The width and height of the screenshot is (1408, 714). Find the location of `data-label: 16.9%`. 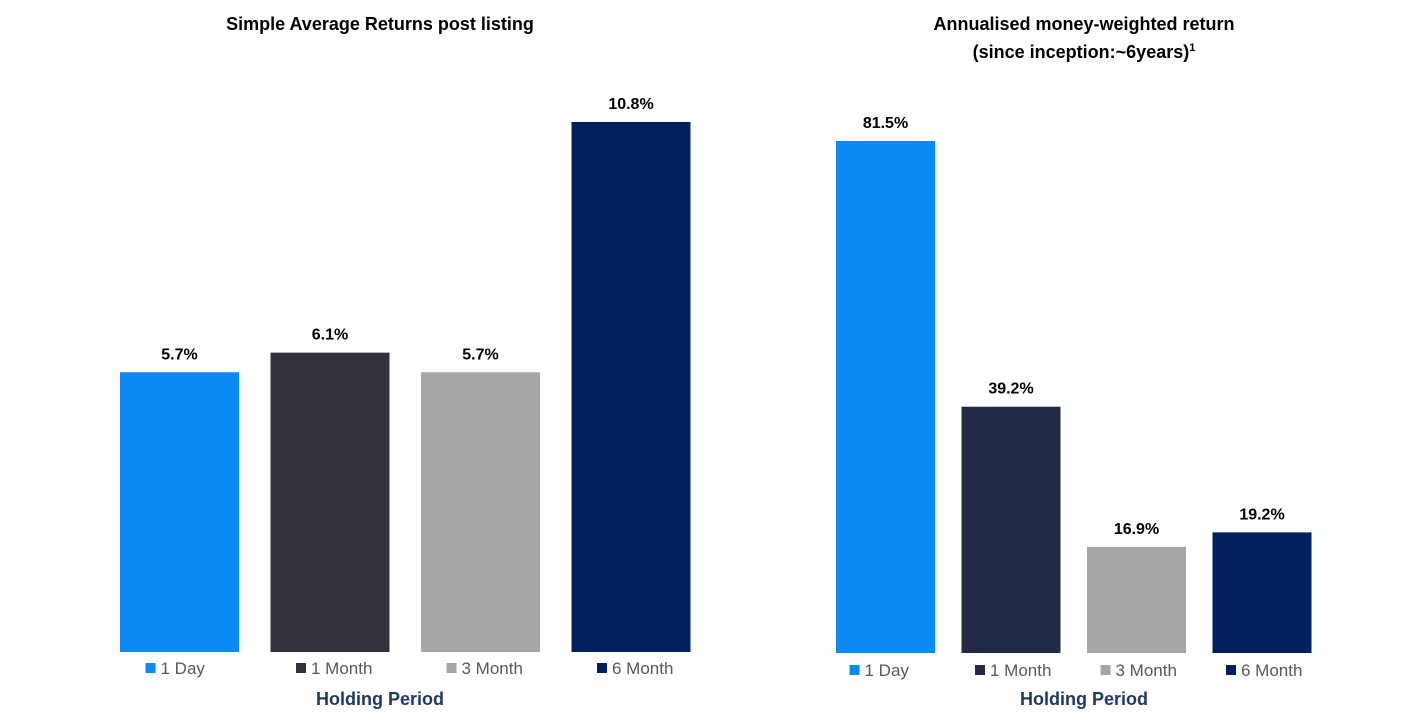

data-label: 16.9% is located at coordinates (1136, 529).